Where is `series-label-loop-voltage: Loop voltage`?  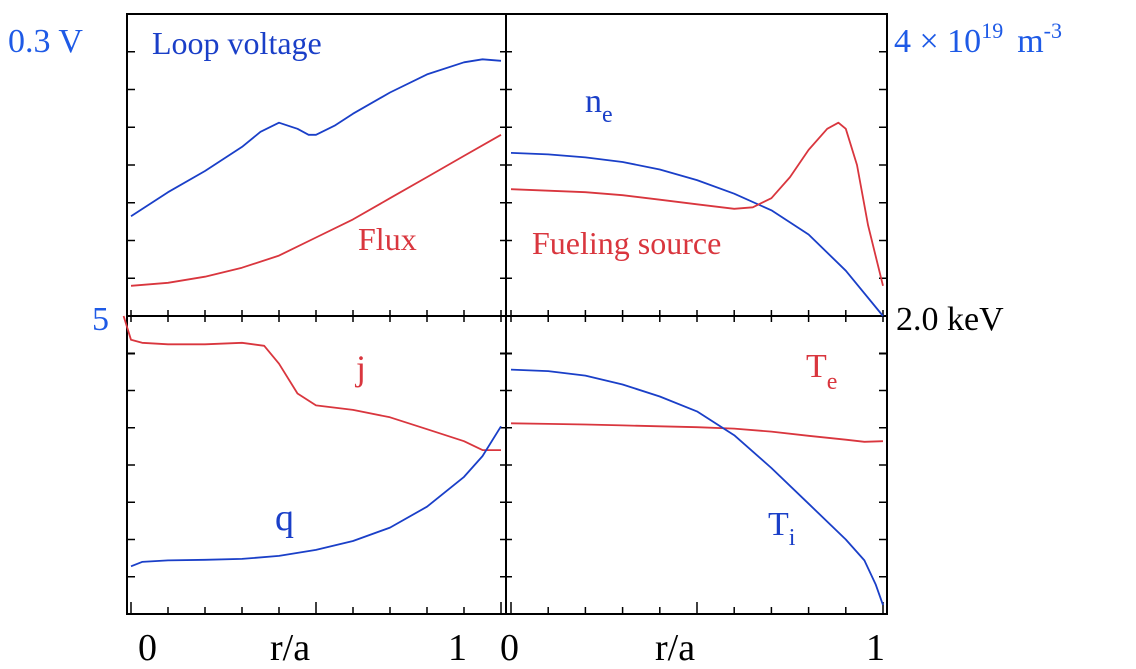 series-label-loop-voltage: Loop voltage is located at coordinates (237, 43).